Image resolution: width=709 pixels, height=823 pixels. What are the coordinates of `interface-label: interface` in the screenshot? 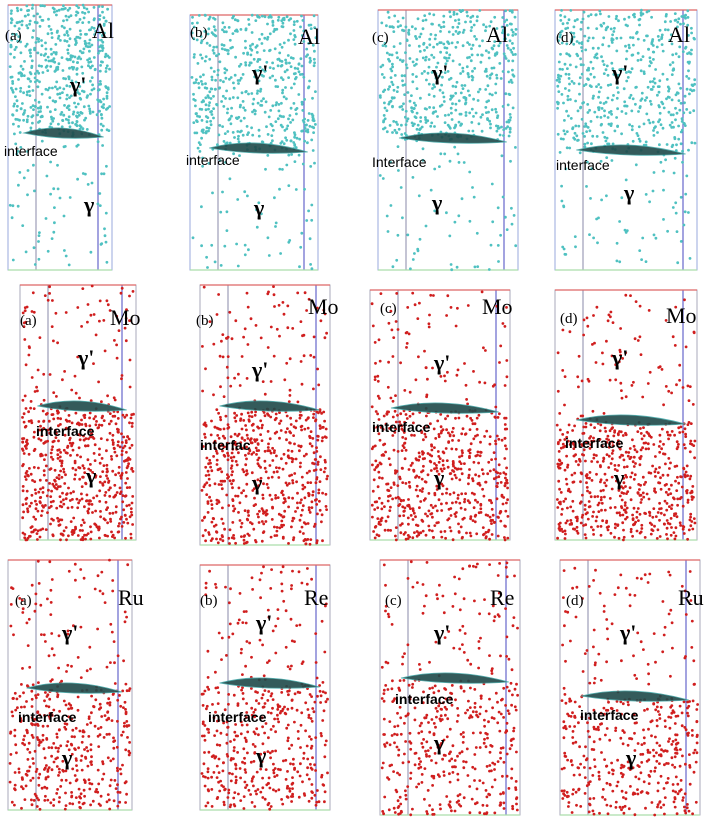 It's located at (65, 431).